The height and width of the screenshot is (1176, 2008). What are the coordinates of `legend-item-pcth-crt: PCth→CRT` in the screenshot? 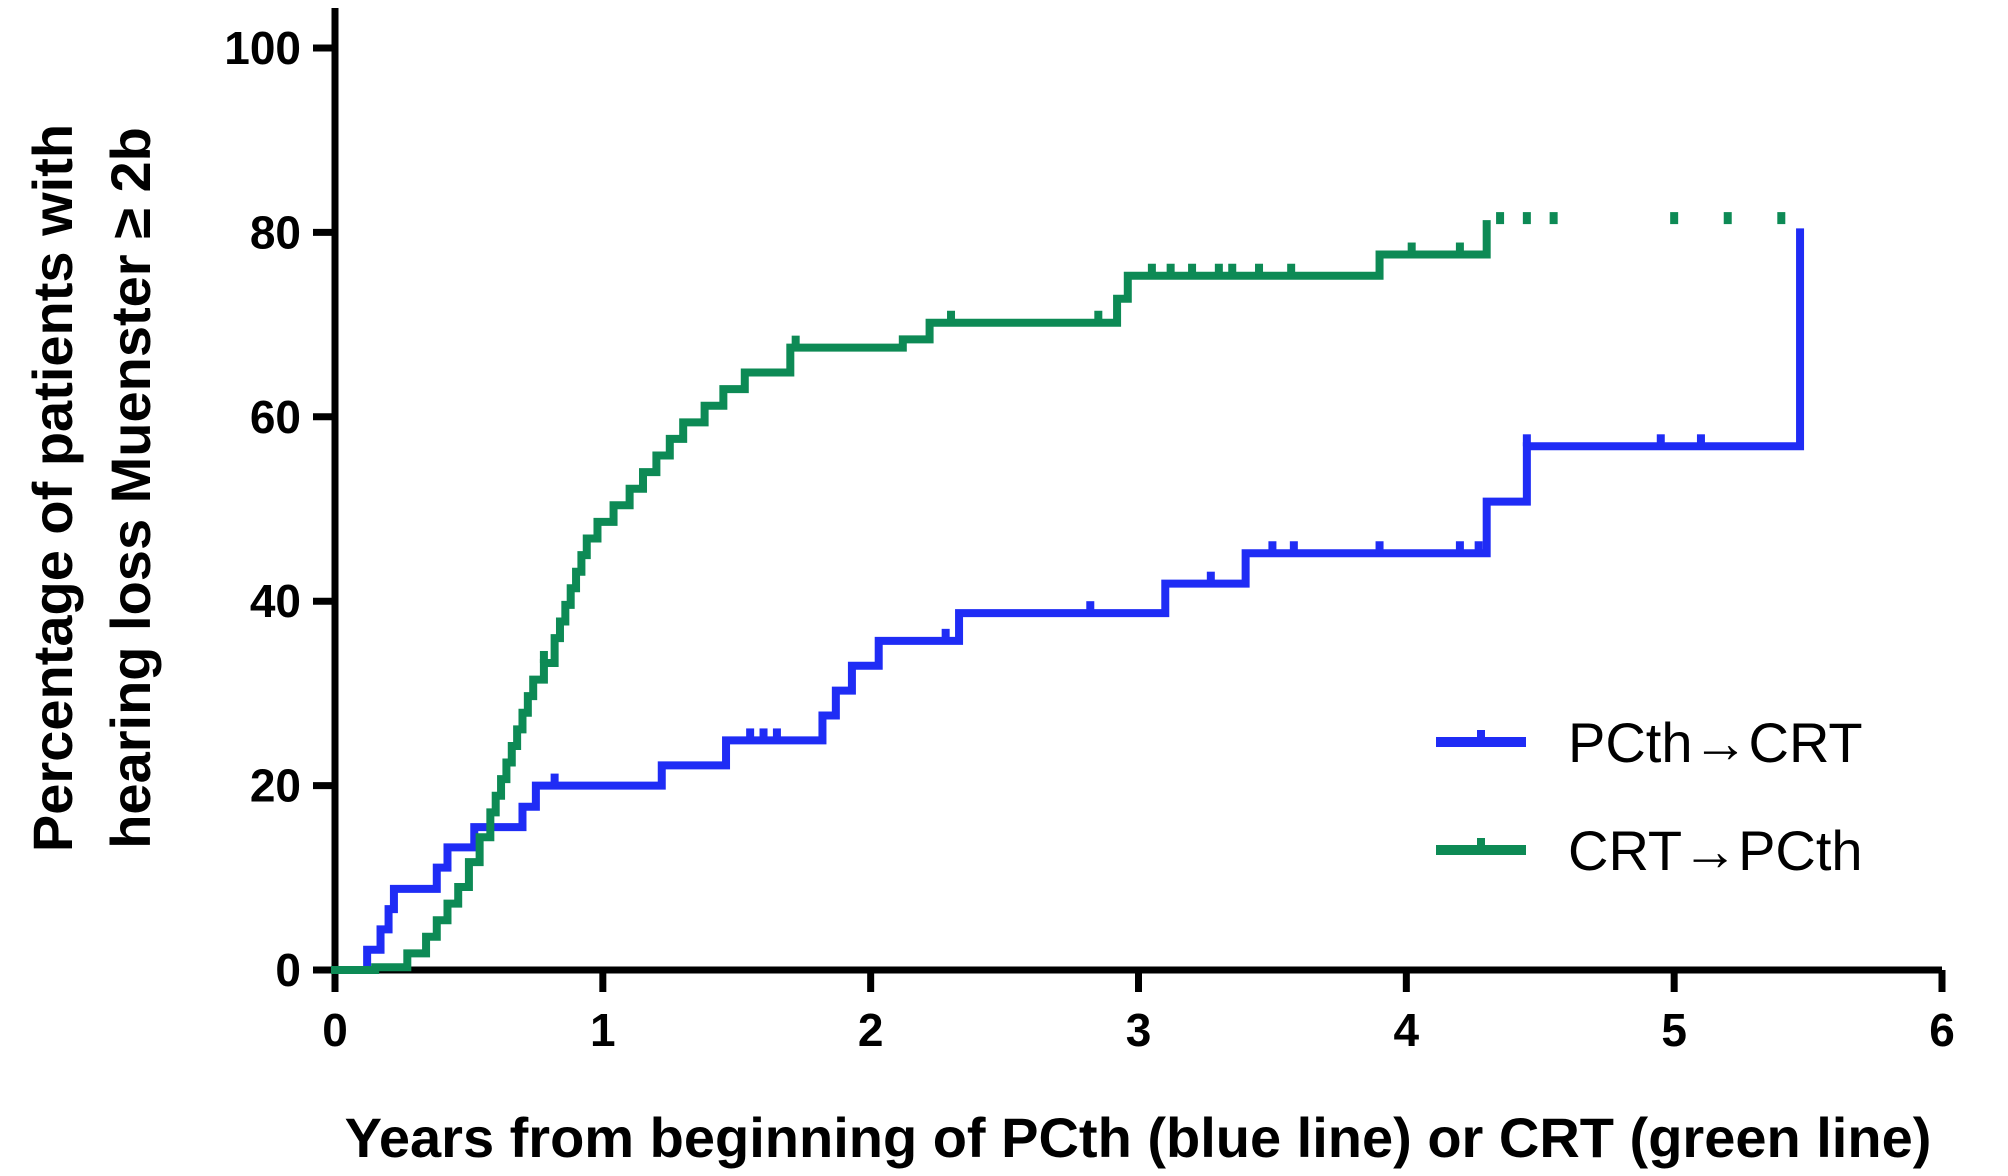 It's located at (1649, 742).